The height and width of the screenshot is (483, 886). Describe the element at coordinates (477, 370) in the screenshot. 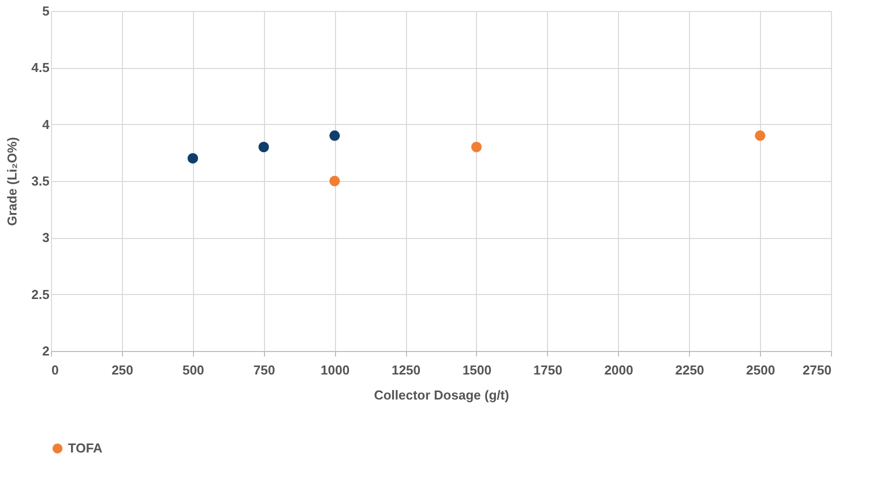

I see `x-tick-label: 1500` at that location.